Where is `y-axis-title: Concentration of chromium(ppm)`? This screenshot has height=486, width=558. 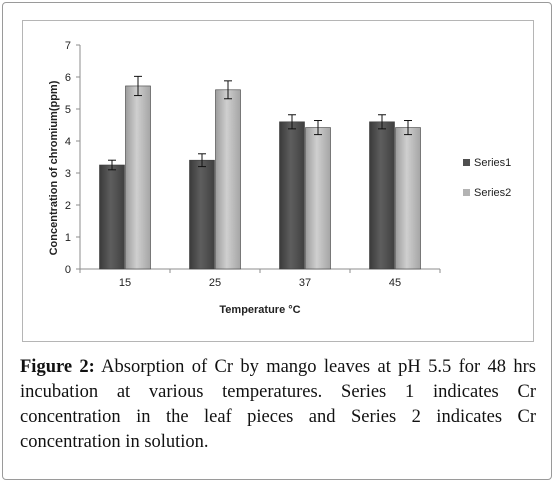 y-axis-title: Concentration of chromium(ppm) is located at coordinates (54, 167).